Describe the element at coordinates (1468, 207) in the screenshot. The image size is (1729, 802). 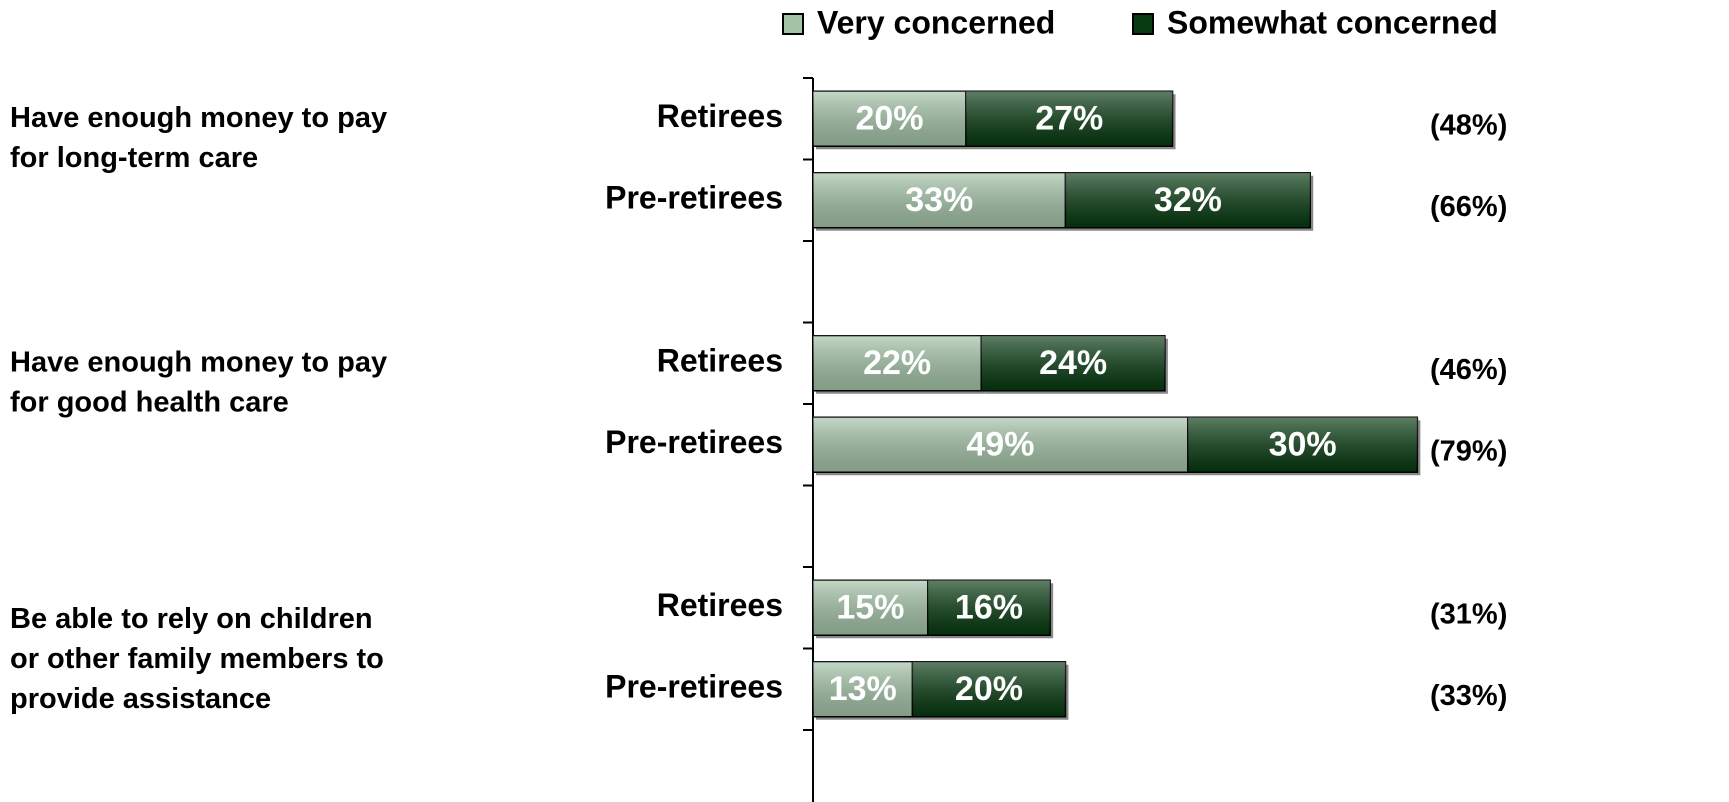
I see `total-label: (66%)` at that location.